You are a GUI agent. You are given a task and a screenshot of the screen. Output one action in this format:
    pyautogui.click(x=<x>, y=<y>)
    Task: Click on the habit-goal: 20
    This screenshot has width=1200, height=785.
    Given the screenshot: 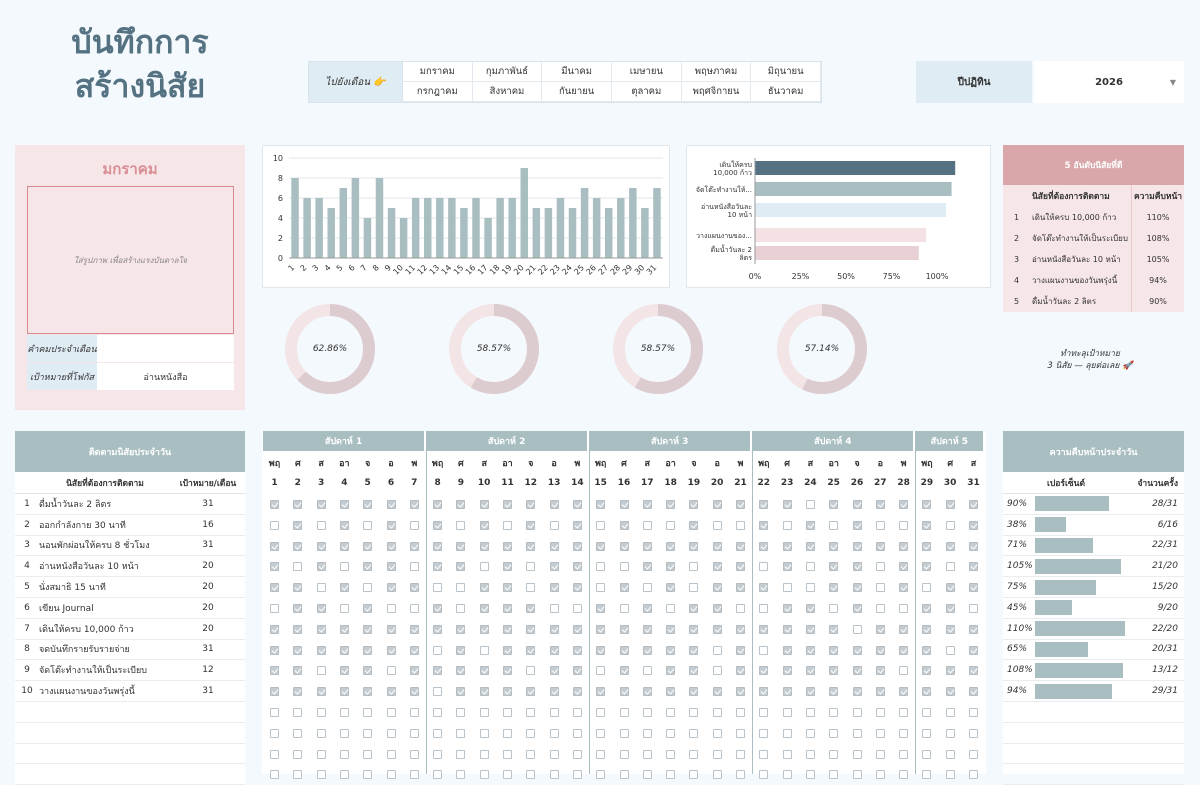 What is the action you would take?
    pyautogui.click(x=208, y=566)
    